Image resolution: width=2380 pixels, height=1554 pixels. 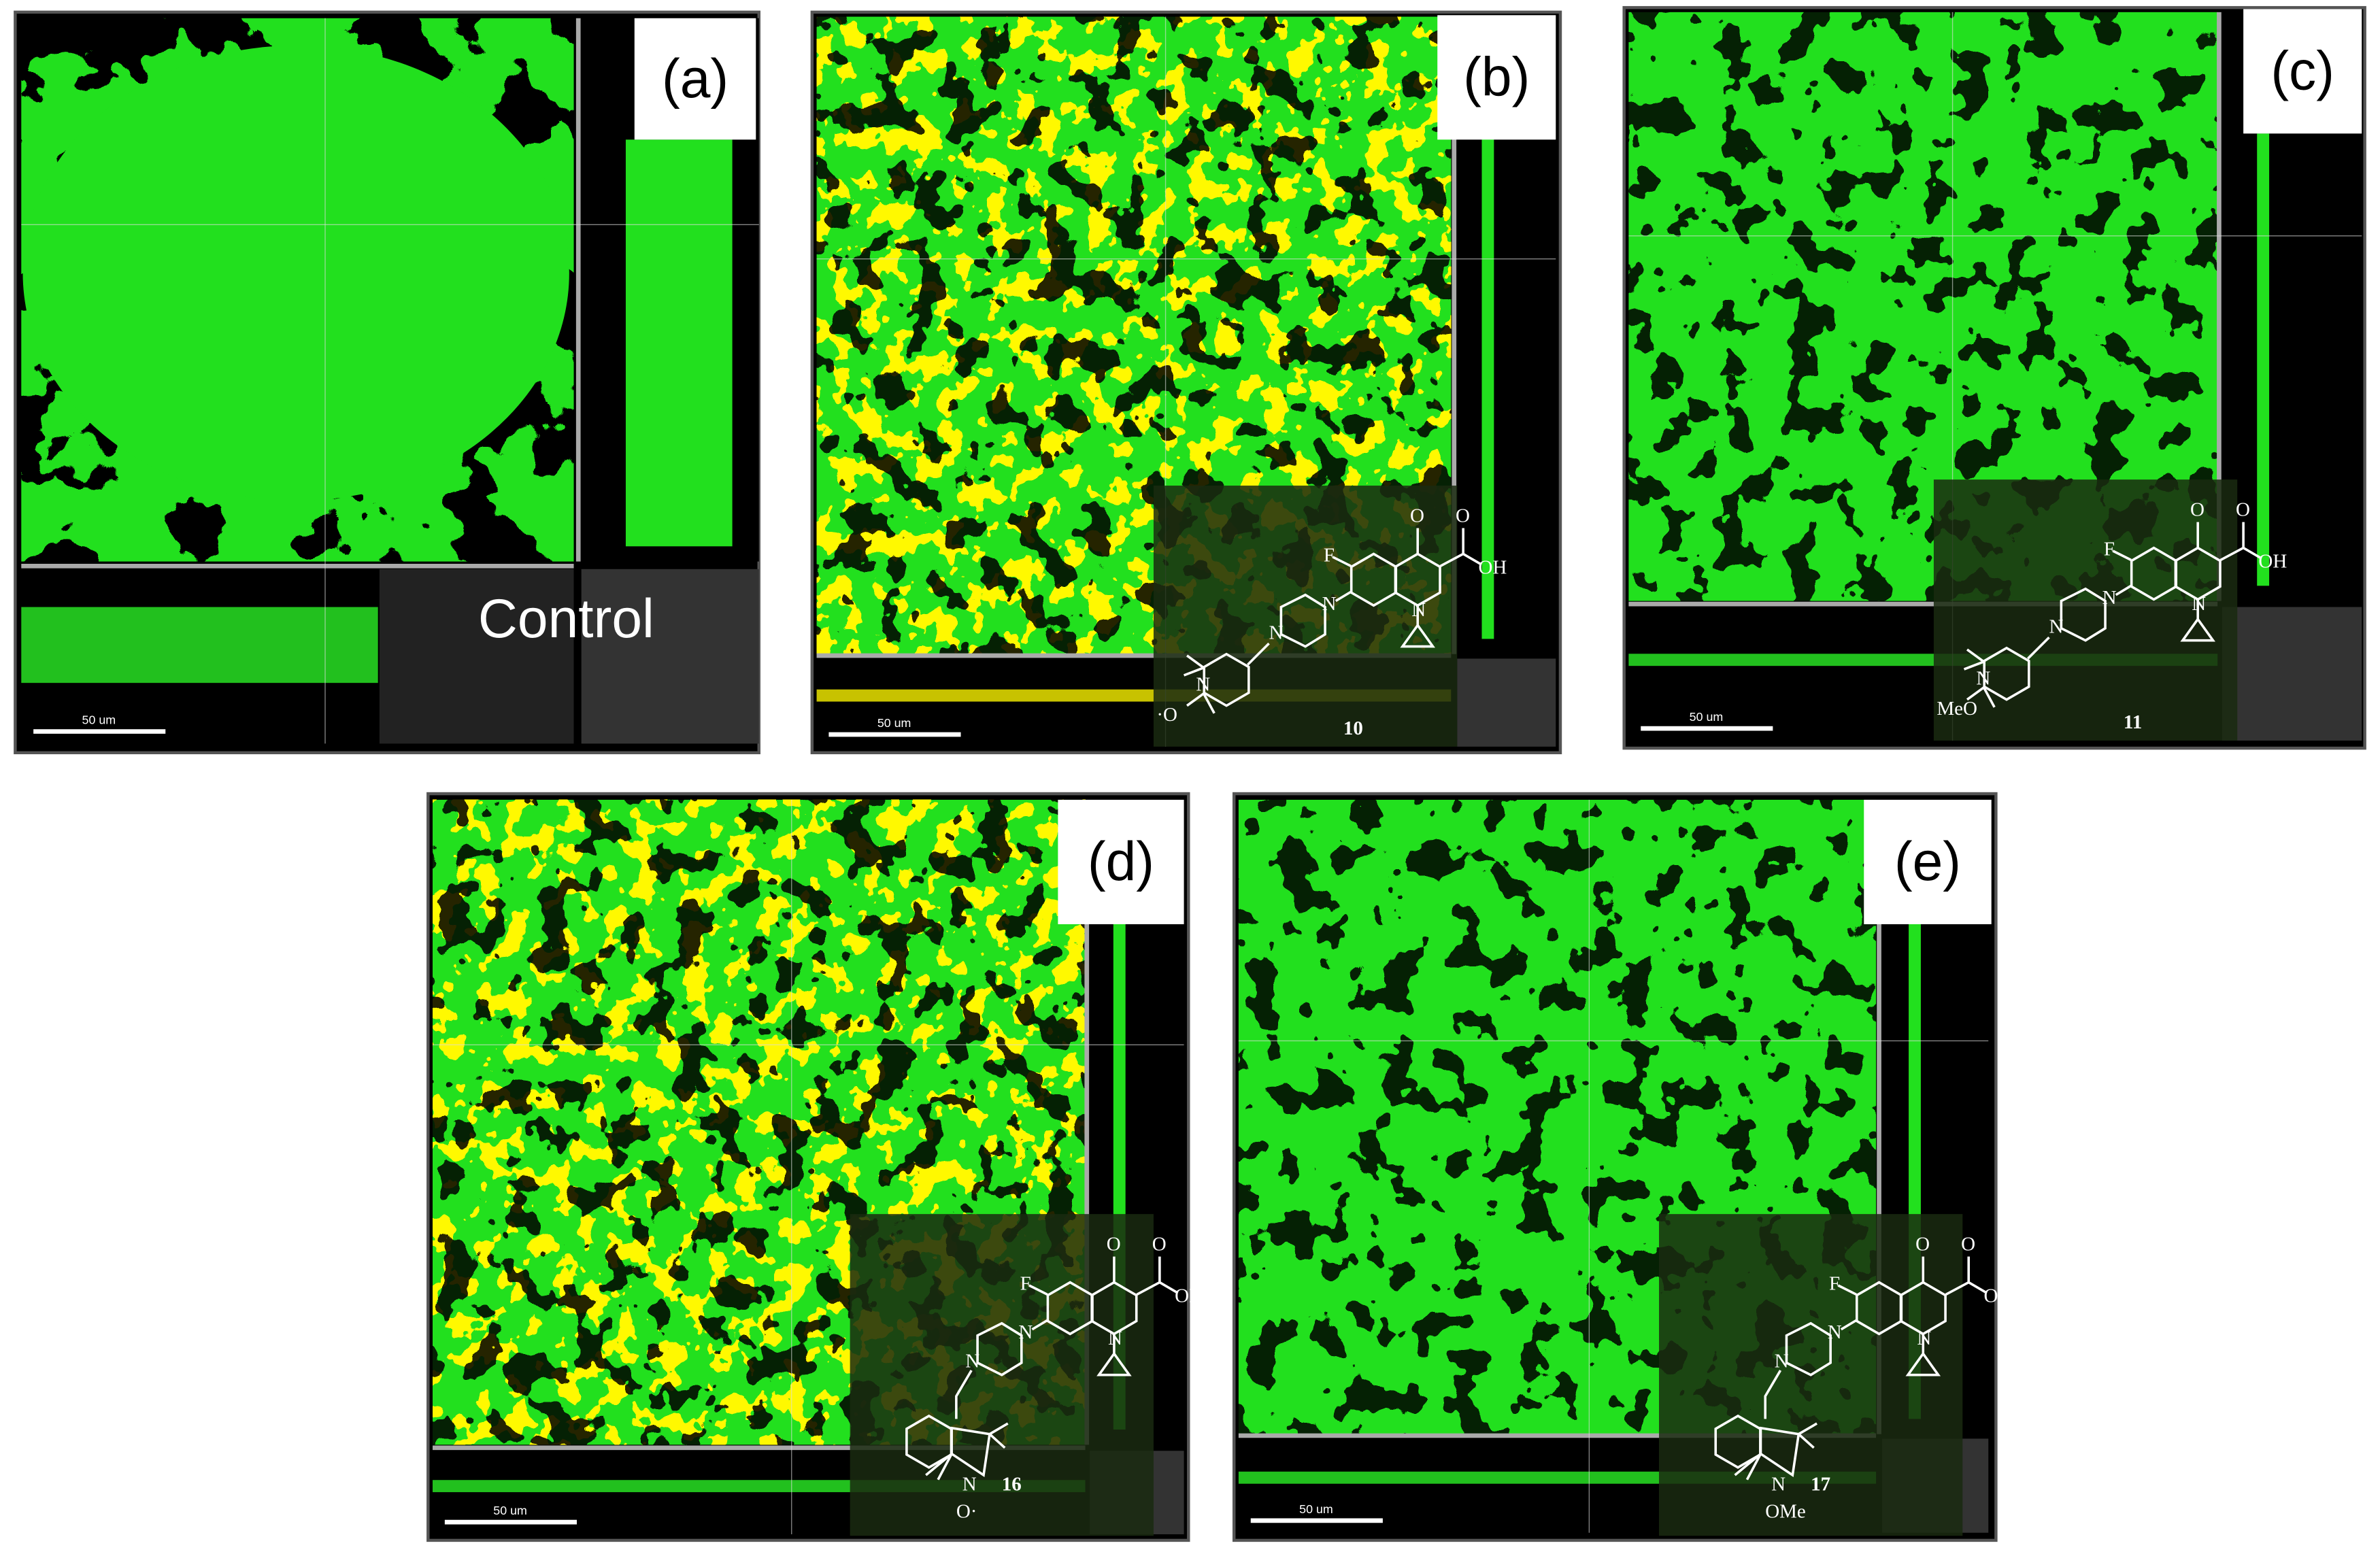 What do you see at coordinates (1353, 728) in the screenshot?
I see `compound-number: 10` at bounding box center [1353, 728].